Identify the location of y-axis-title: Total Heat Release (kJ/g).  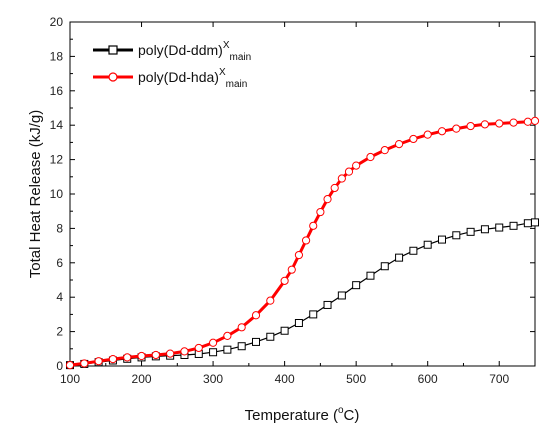
(35, 194).